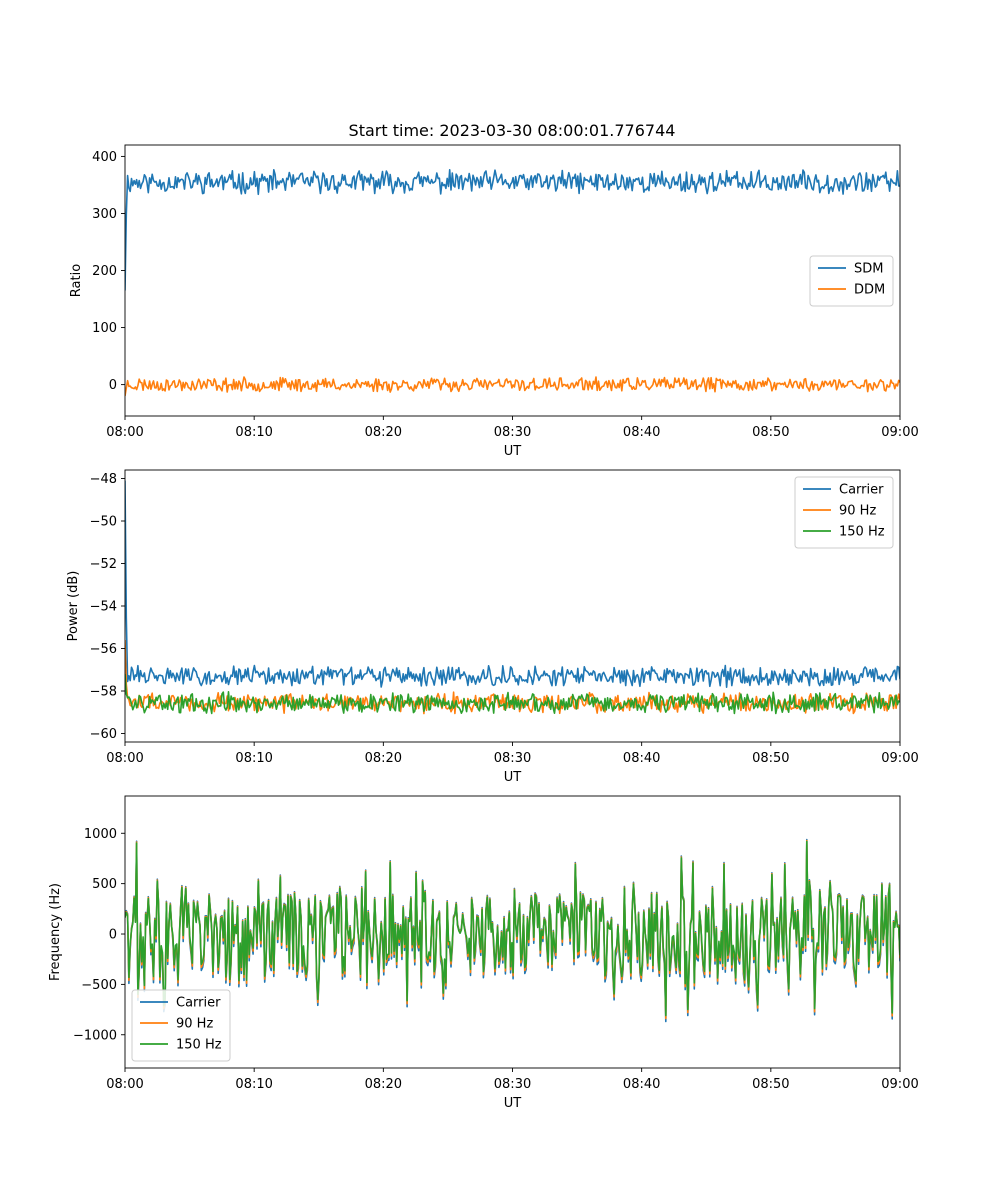  I want to click on series-line-sdm, so click(512, 230).